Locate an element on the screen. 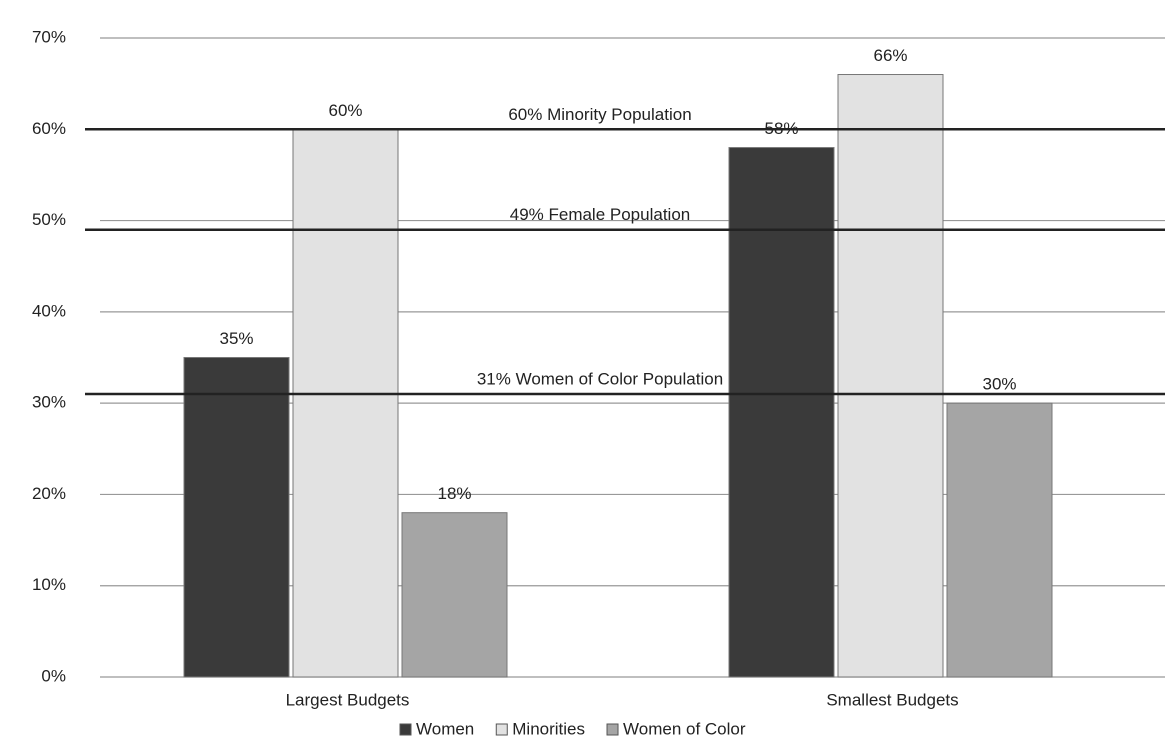 The height and width of the screenshot is (742, 1168). y-tick-label: 50% is located at coordinates (49, 219).